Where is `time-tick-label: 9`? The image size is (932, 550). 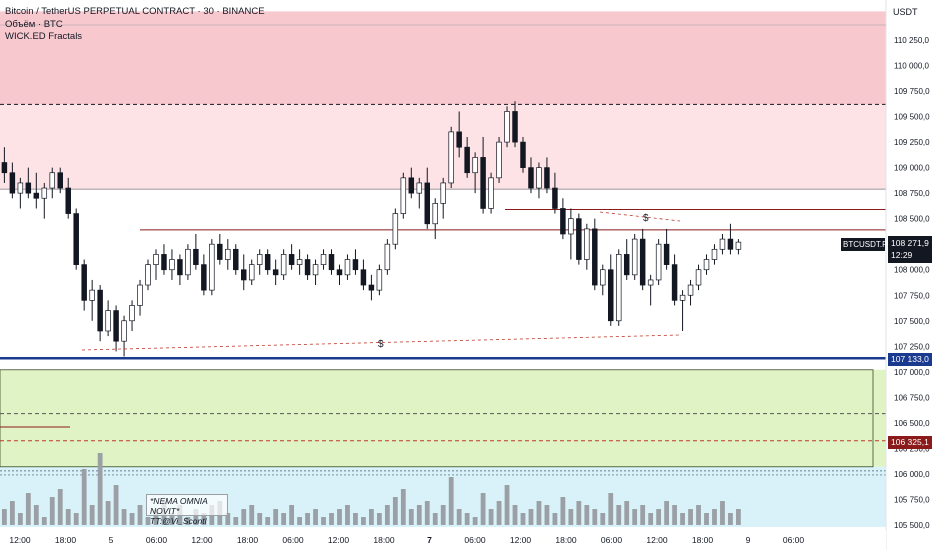 time-tick-label: 9 is located at coordinates (748, 540).